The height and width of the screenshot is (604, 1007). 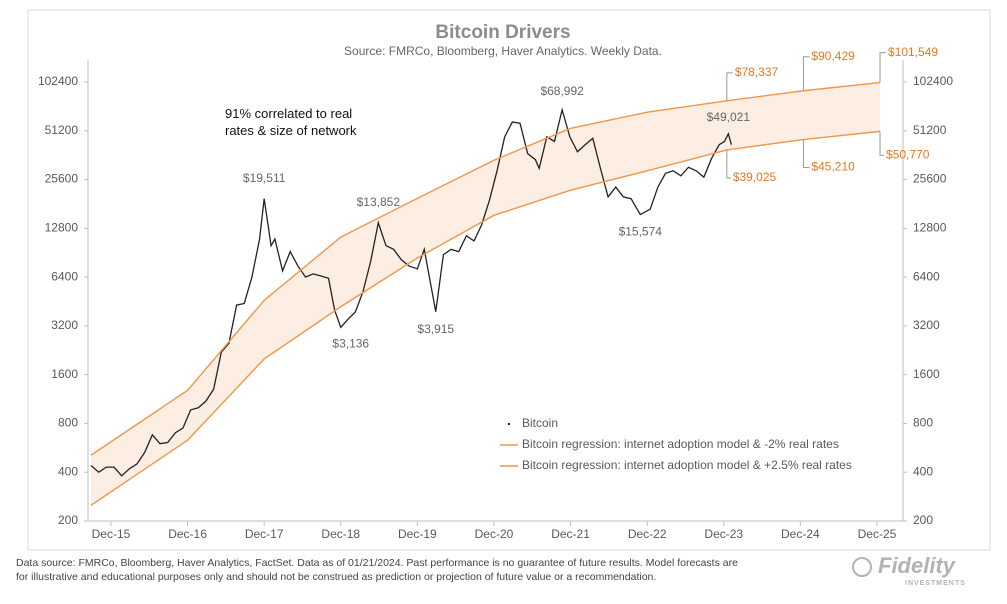 I want to click on y-tick-label: 102400, so click(x=58, y=81).